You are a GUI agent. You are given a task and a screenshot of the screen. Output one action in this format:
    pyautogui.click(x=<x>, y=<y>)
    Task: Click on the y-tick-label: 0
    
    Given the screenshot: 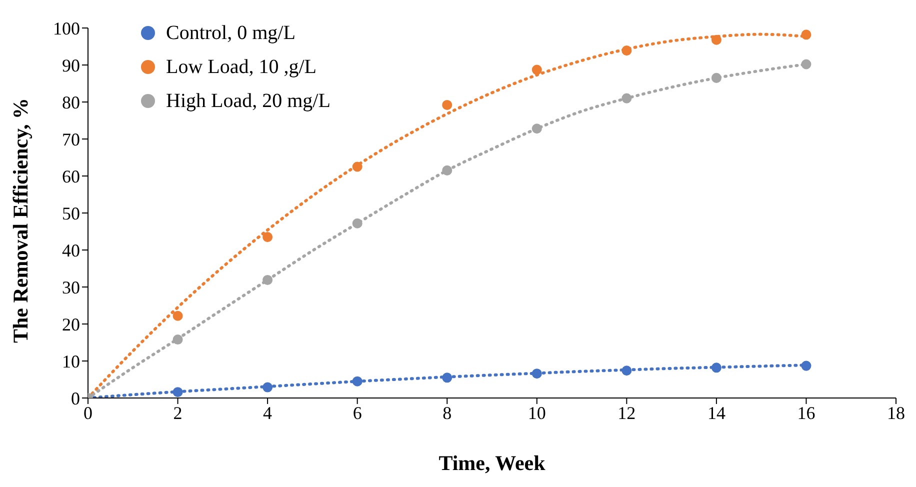 What is the action you would take?
    pyautogui.click(x=75, y=398)
    